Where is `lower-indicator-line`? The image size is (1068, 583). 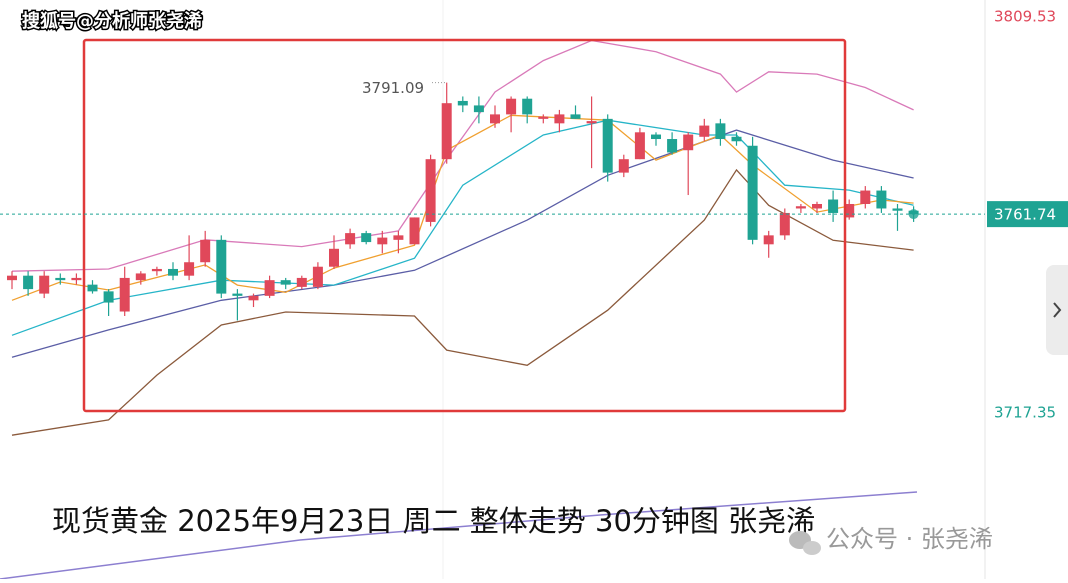 lower-indicator-line is located at coordinates (459, 535).